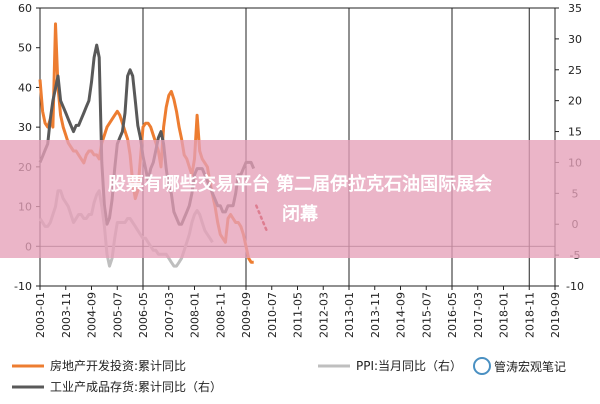 This screenshot has height=404, width=600. What do you see at coordinates (409, 365) in the screenshot?
I see `legend-label-1: PPI:当月同比（右）` at bounding box center [409, 365].